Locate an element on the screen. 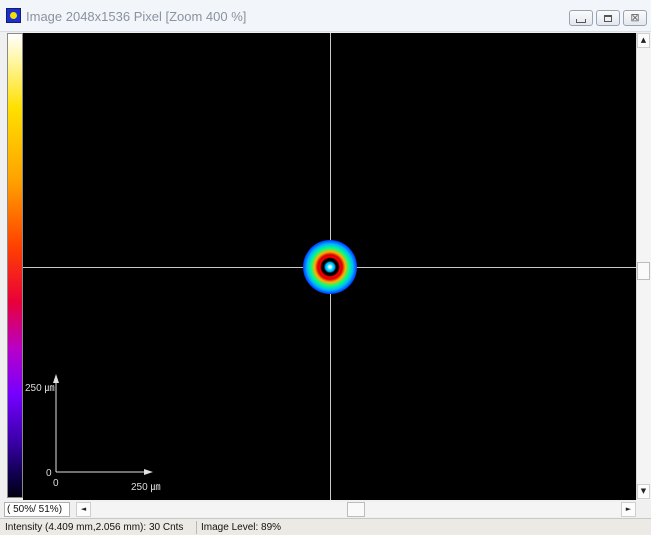 Image resolution: width=651 pixels, height=535 pixels. scroll-down-button: ▼ is located at coordinates (643, 491).